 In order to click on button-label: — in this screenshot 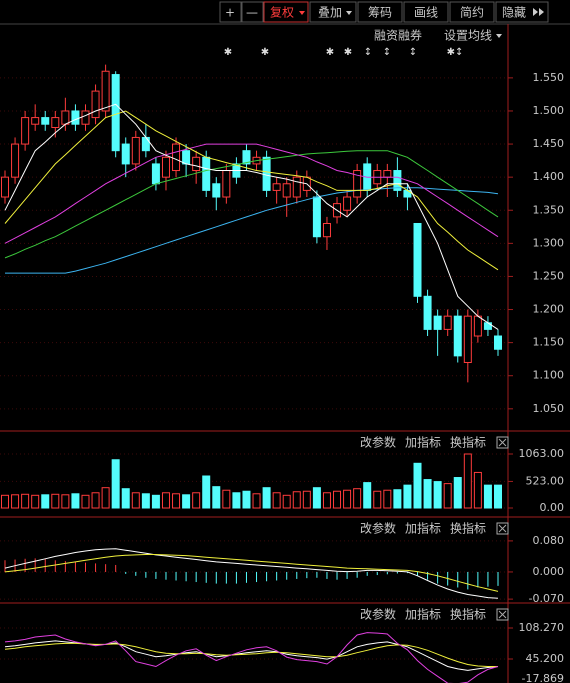, I will do `click(252, 13)`.